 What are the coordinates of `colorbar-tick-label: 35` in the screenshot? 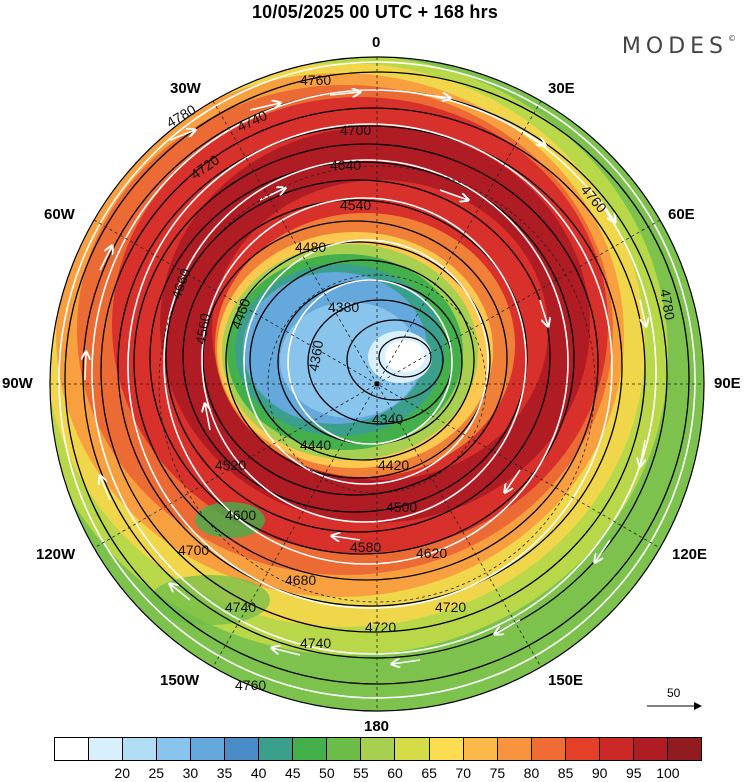 It's located at (224, 773).